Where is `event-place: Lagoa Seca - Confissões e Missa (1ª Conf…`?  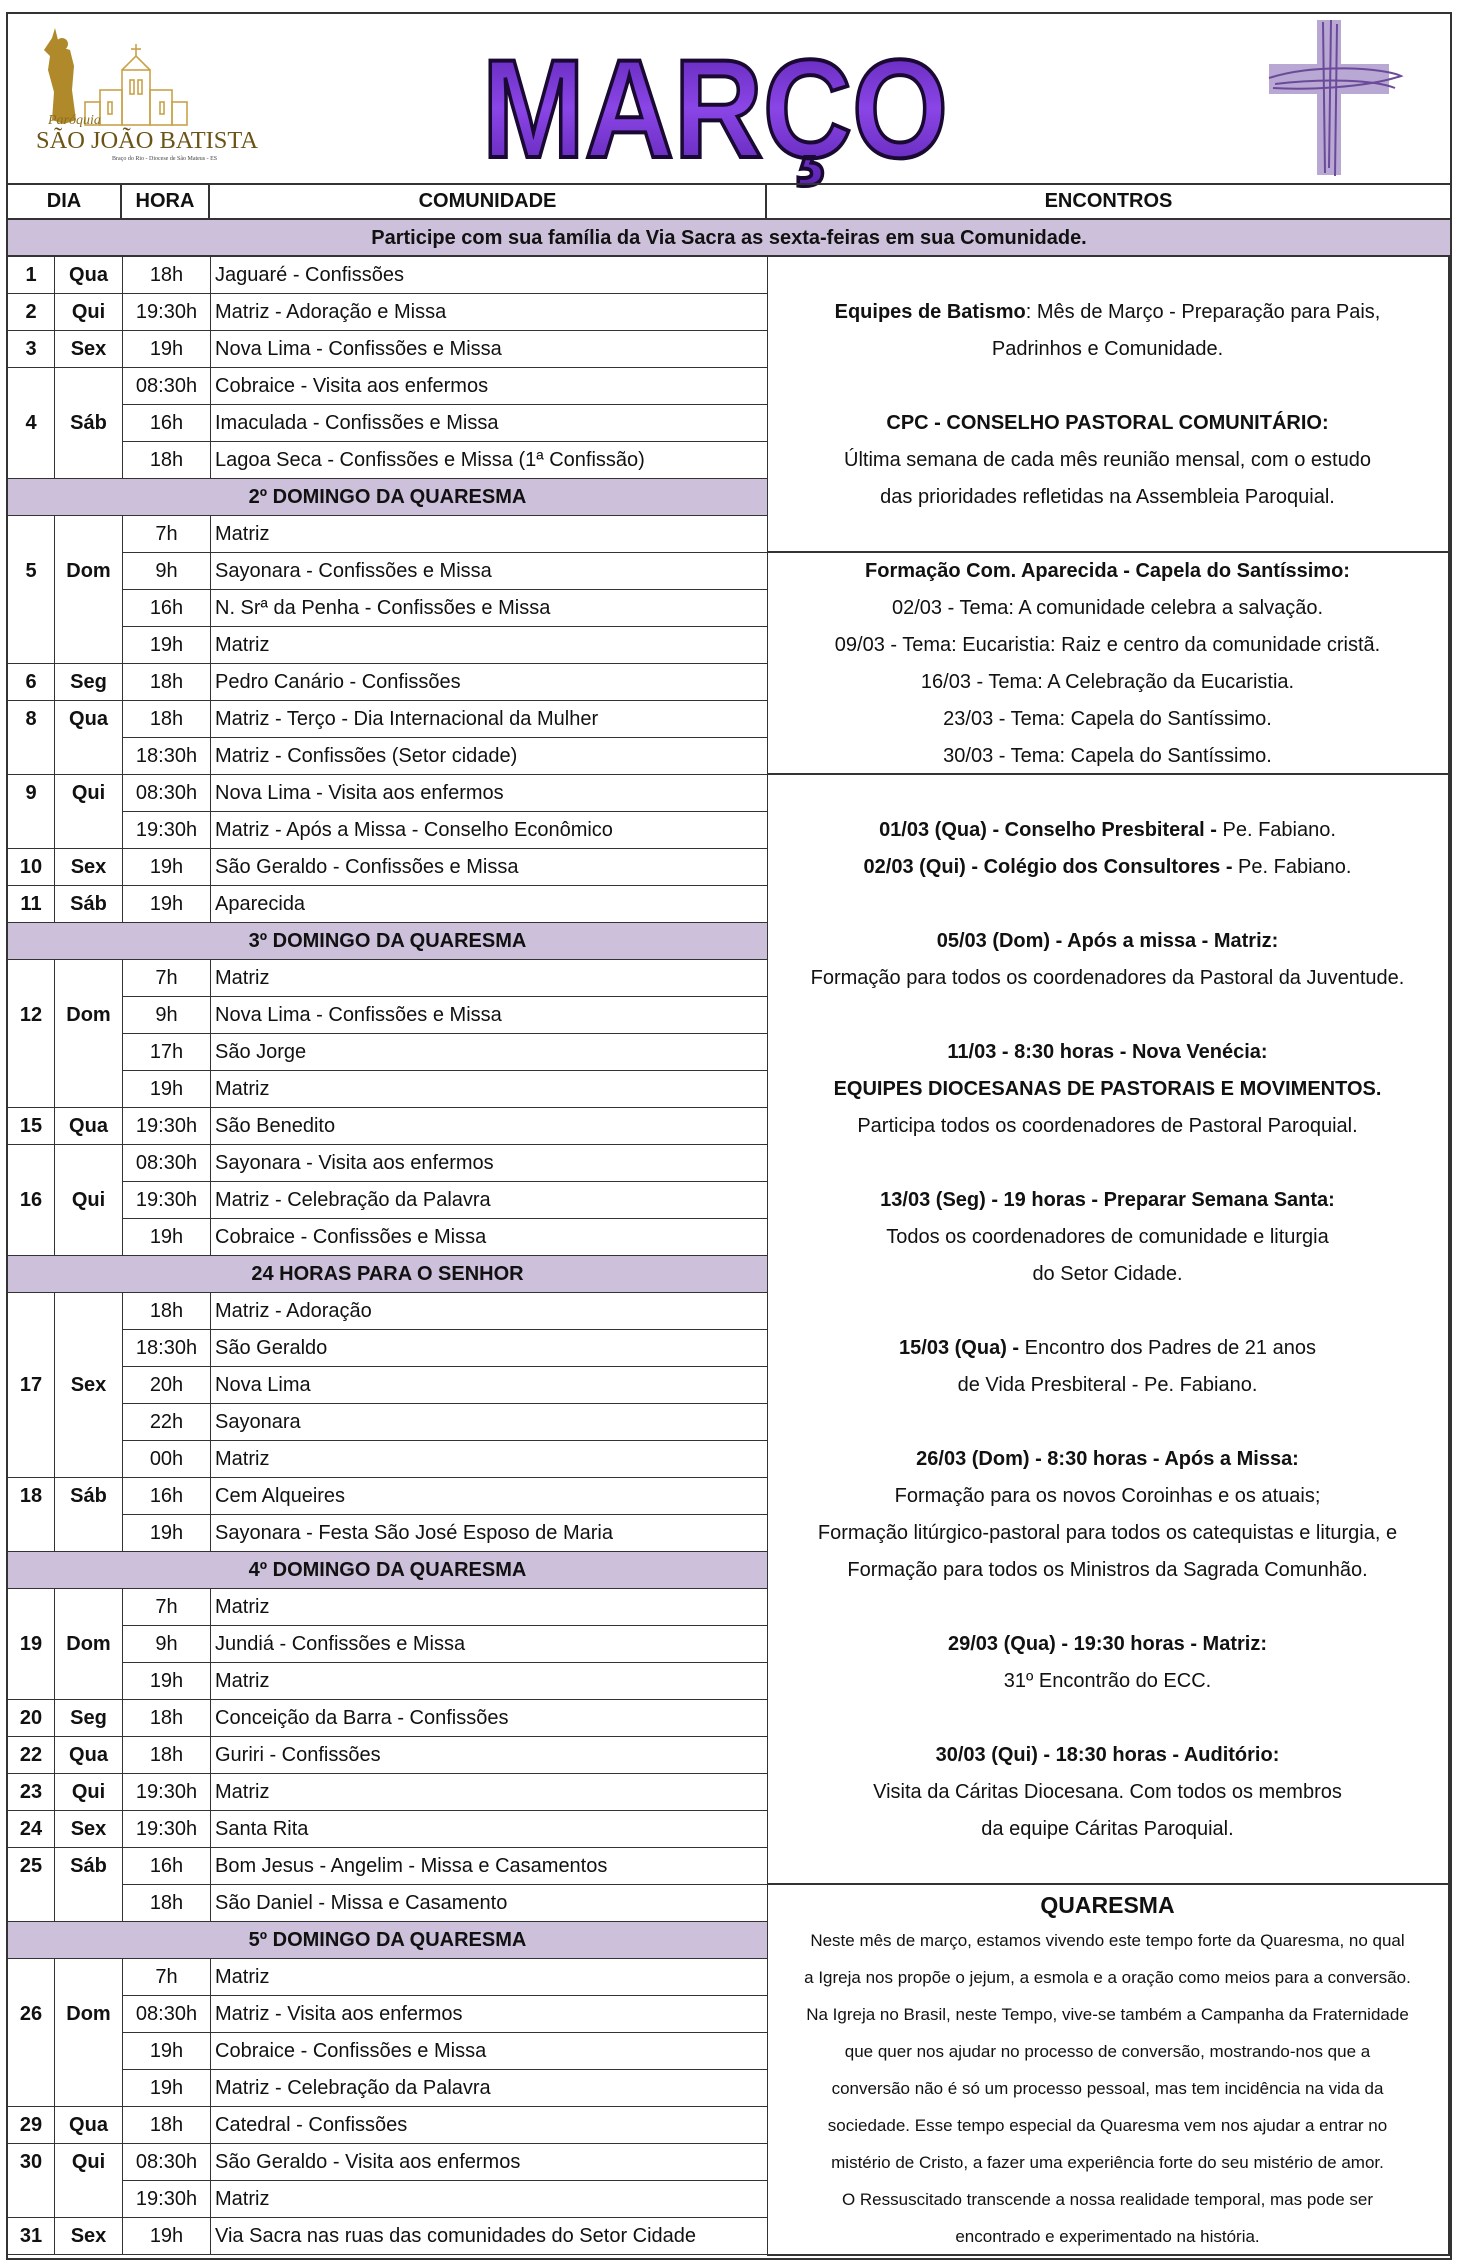
event-place: Lagoa Seca - Confissões e Missa (1ª Conf… is located at coordinates (489, 460).